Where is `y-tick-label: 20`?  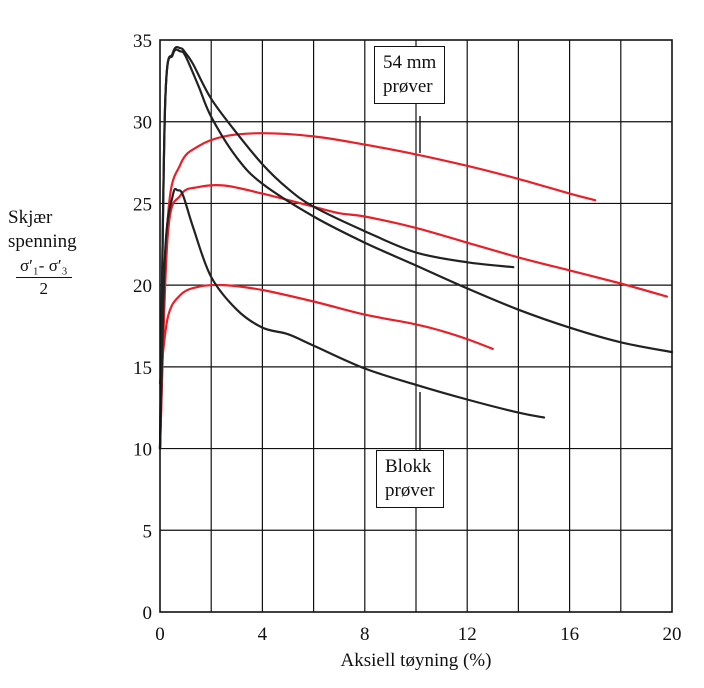 y-tick-label: 20 is located at coordinates (142, 286).